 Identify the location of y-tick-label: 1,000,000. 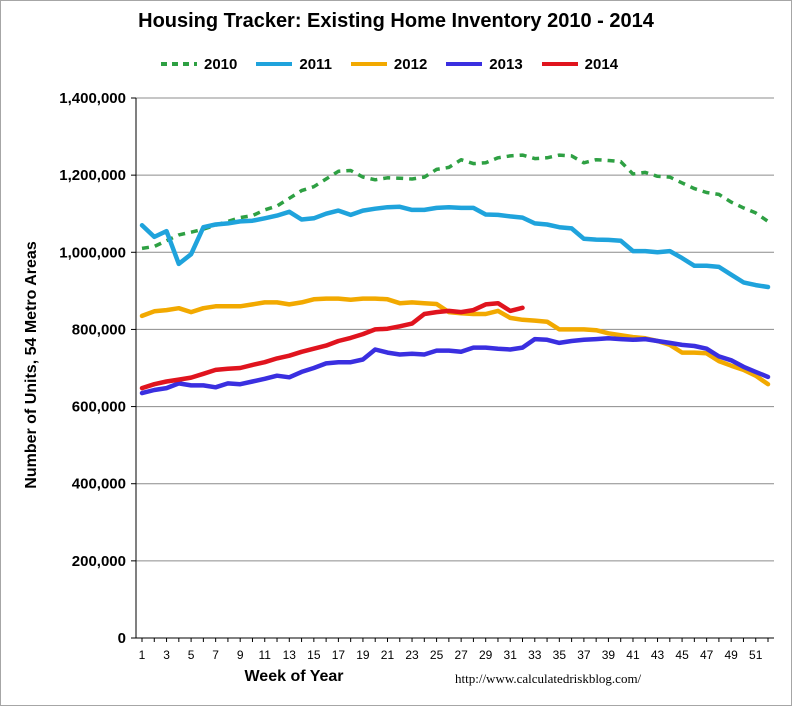
(92, 252).